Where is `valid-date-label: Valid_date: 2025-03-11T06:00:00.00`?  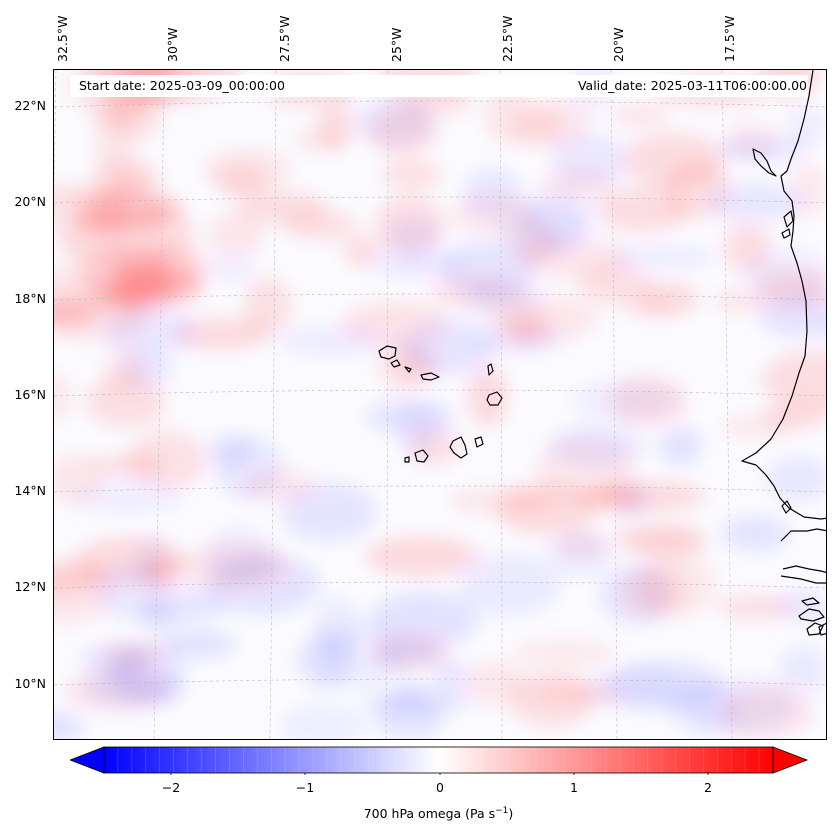
valid-date-label: Valid_date: 2025-03-11T06:00:00.00 is located at coordinates (692, 85).